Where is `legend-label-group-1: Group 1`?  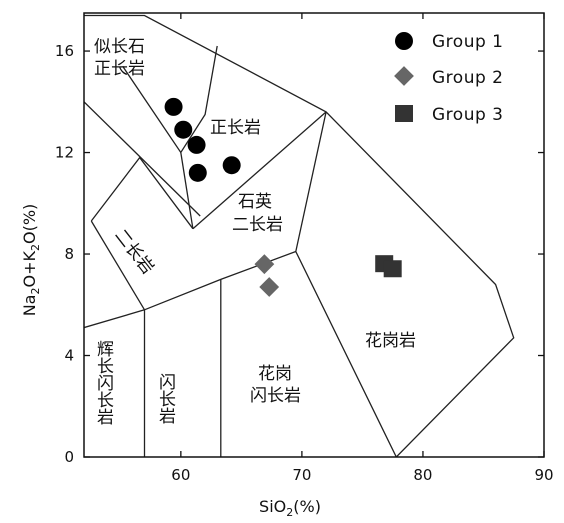 legend-label-group-1: Group 1 is located at coordinates (467, 42).